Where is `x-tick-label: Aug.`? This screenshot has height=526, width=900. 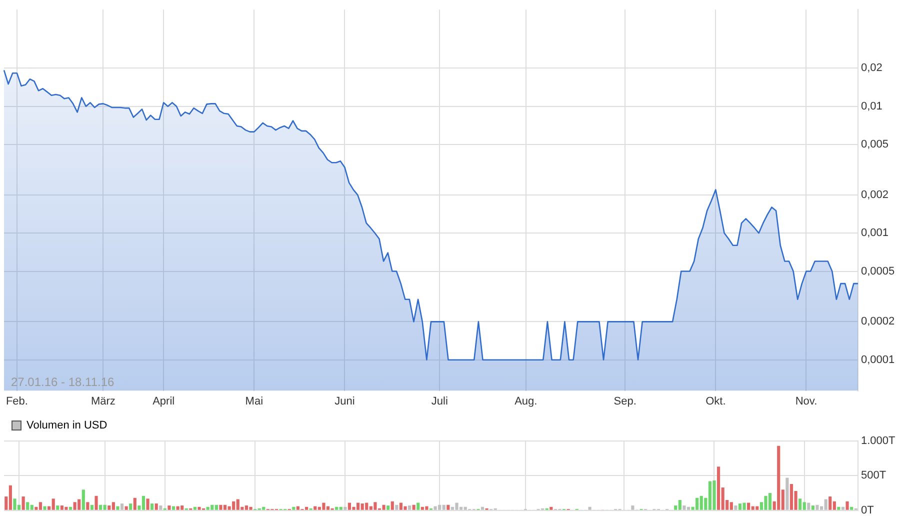 x-tick-label: Aug. is located at coordinates (526, 401).